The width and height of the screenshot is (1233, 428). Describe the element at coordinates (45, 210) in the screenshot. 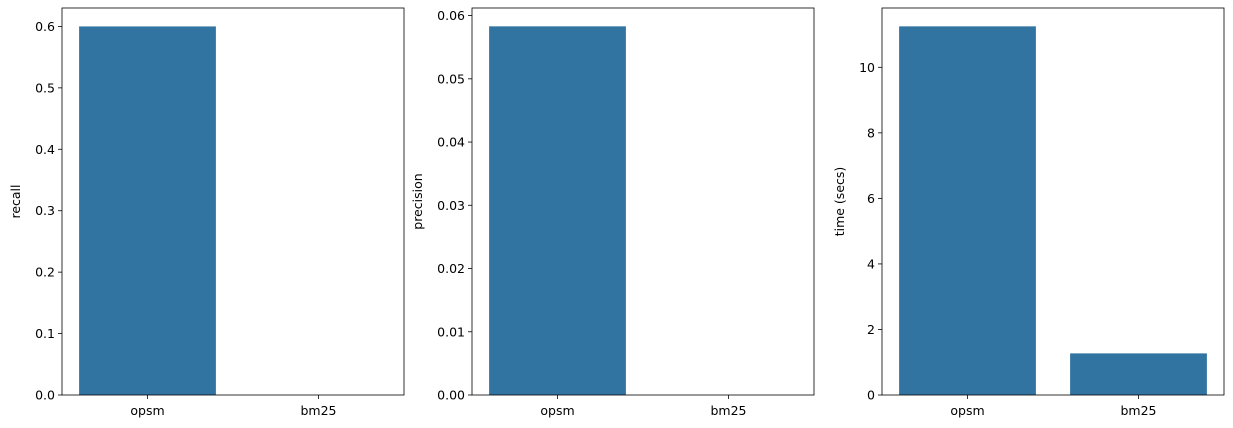

I see `recall-ytick-label: 0.3` at that location.